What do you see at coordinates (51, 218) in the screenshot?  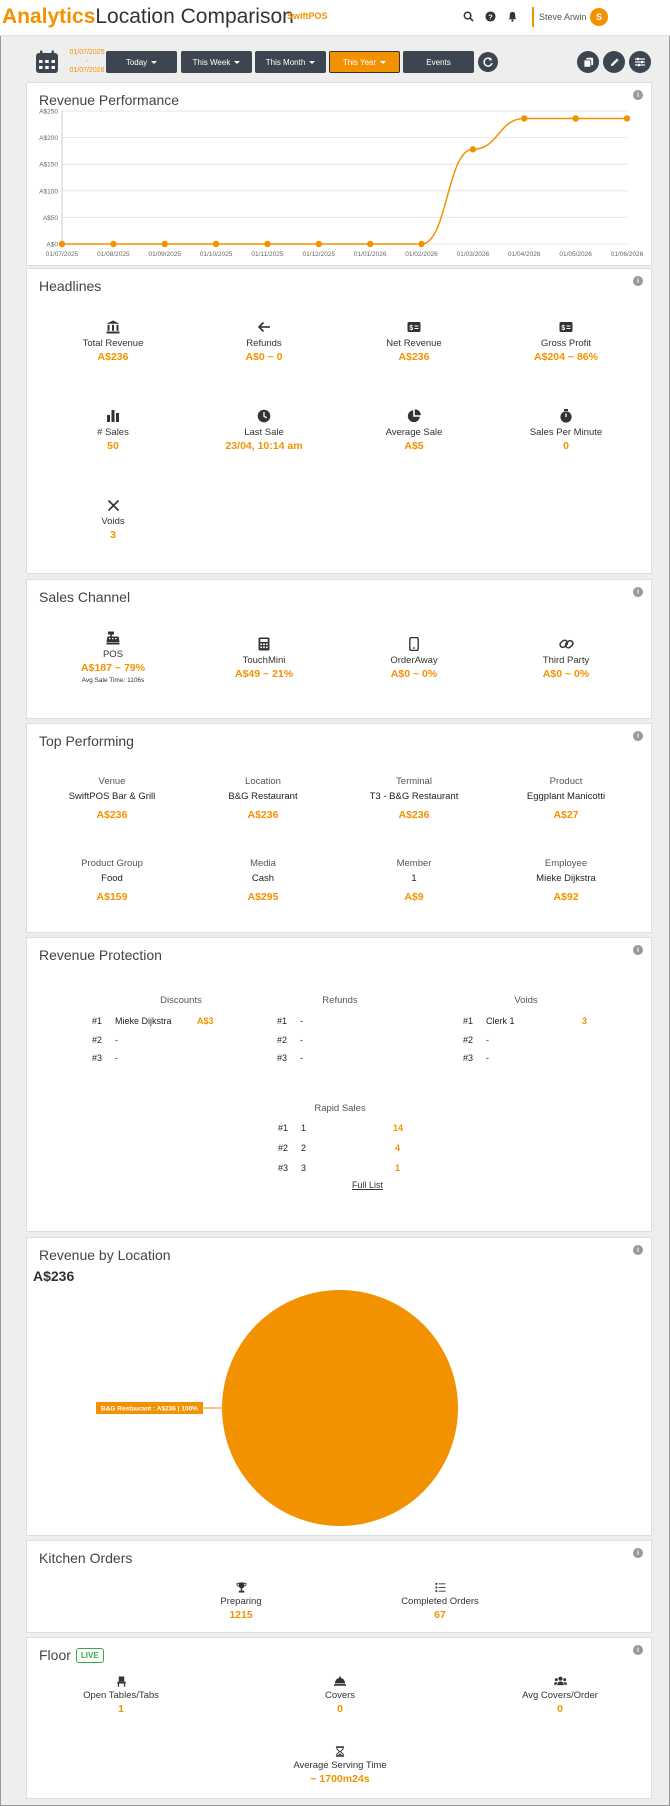 I see `y-tick-label: A$50` at bounding box center [51, 218].